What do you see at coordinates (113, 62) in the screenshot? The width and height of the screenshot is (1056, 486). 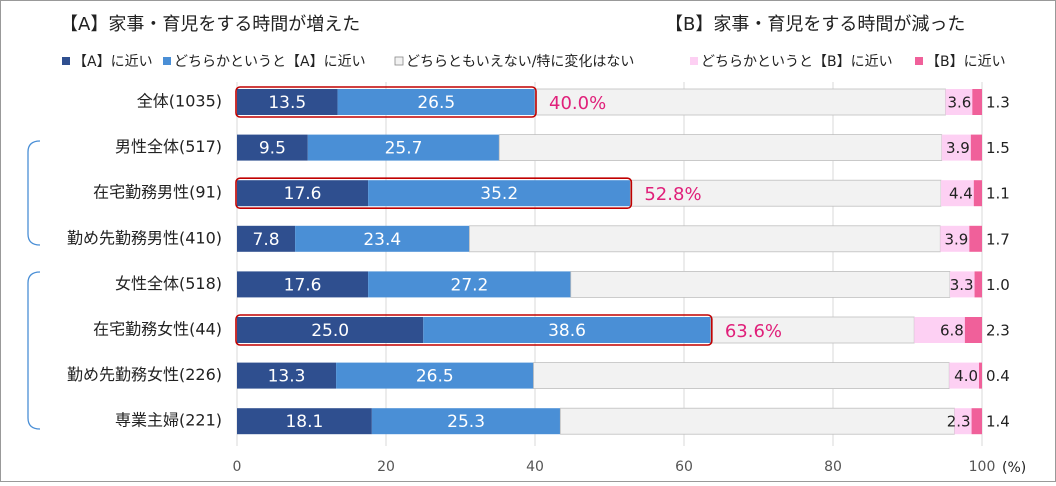 I see `legend-label: 【A】に近い` at bounding box center [113, 62].